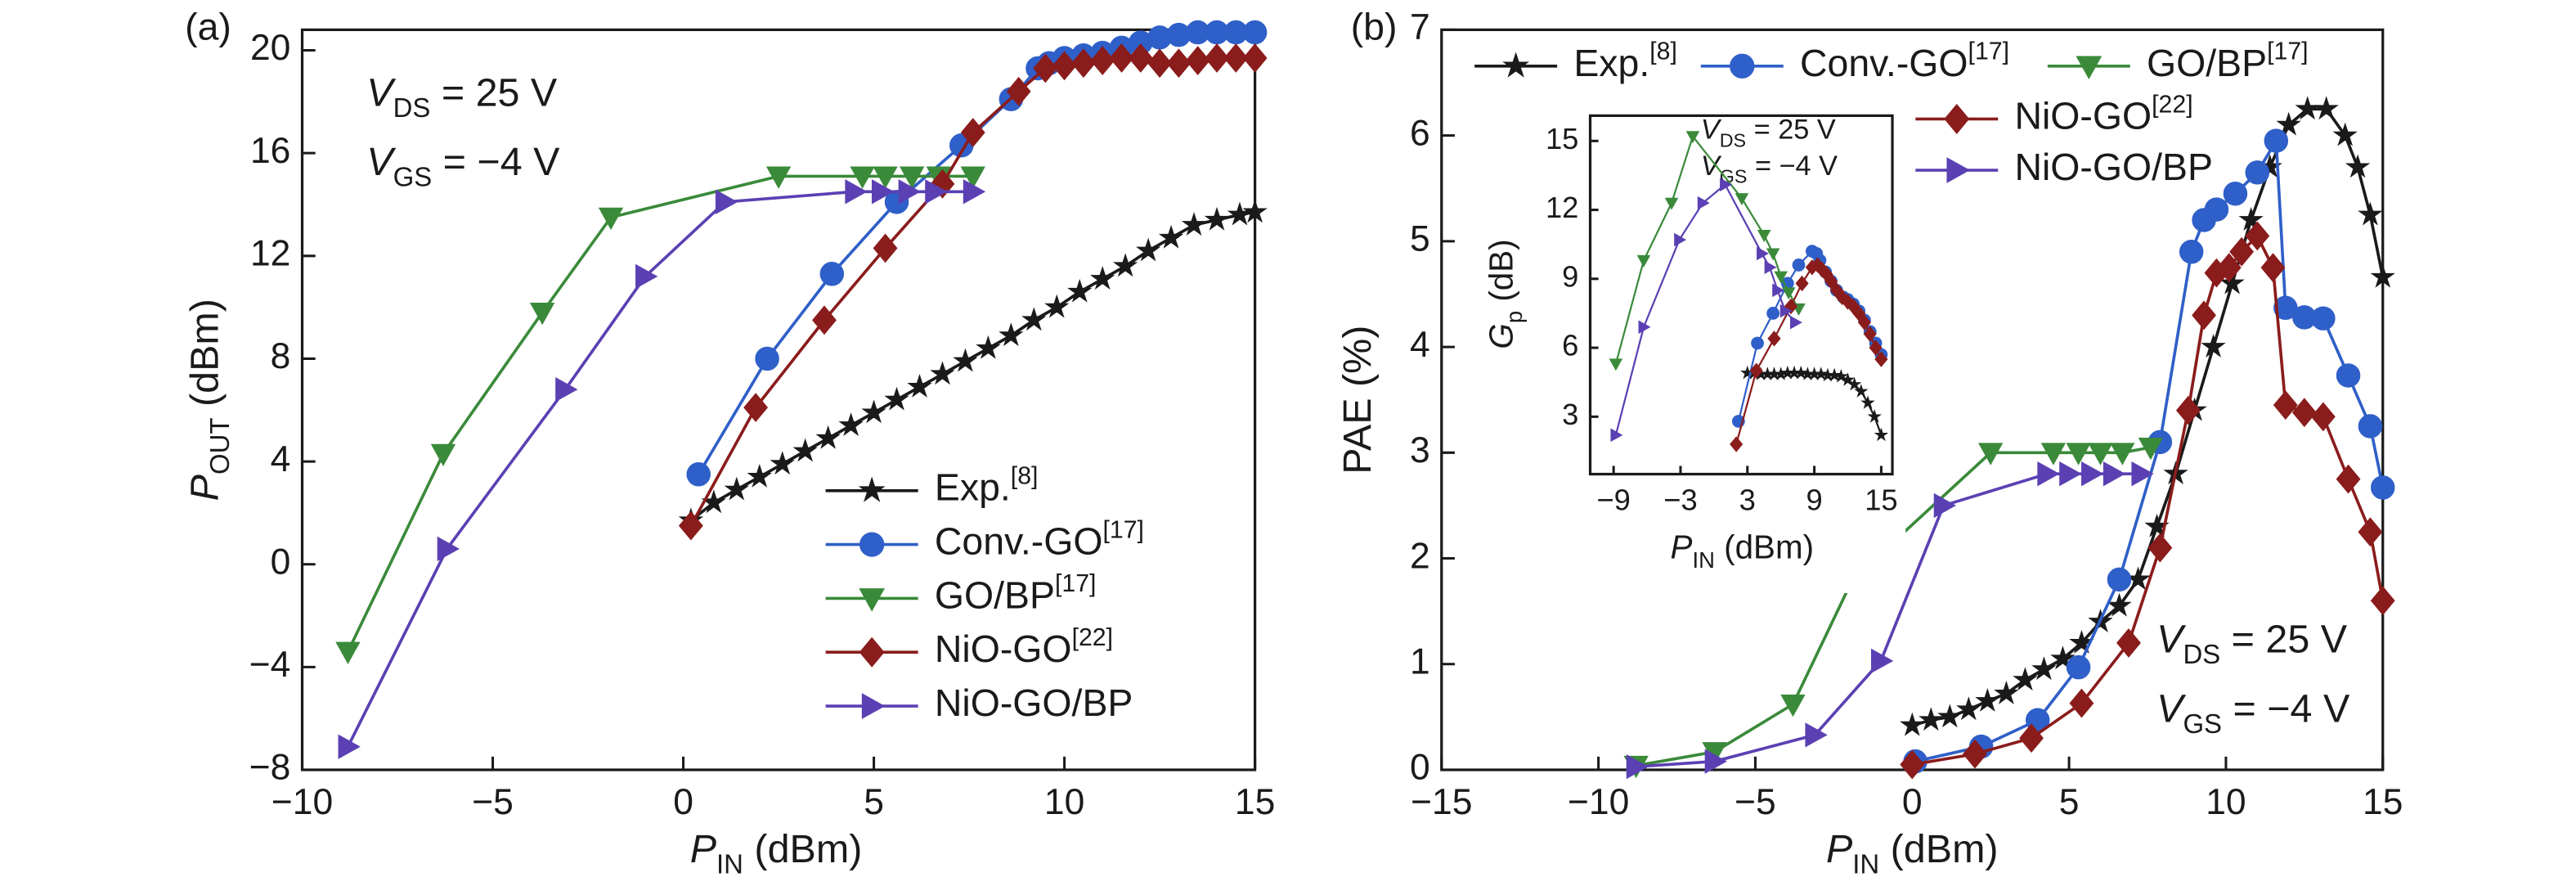 The width and height of the screenshot is (2576, 886). What do you see at coordinates (205, 487) in the screenshot?
I see `text-part: P` at bounding box center [205, 487].